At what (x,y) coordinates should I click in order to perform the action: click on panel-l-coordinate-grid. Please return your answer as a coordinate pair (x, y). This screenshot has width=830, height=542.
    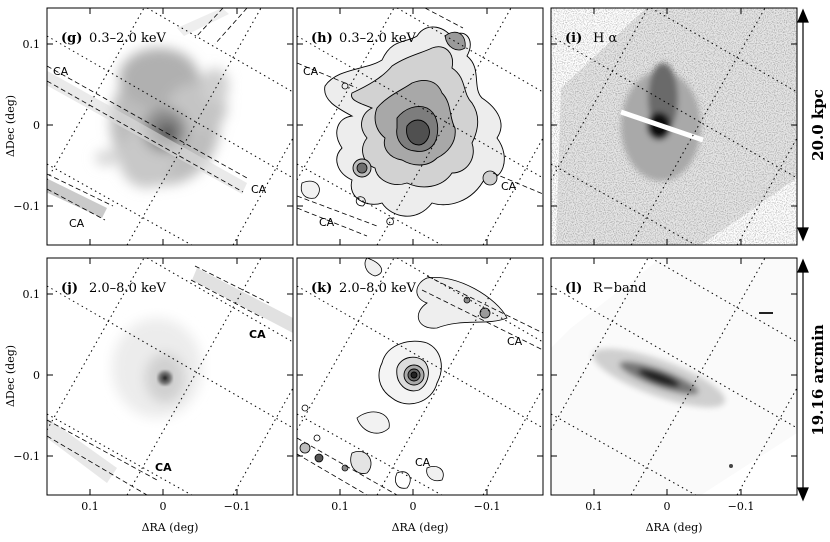
    Looking at the image, I should click on (674, 376).